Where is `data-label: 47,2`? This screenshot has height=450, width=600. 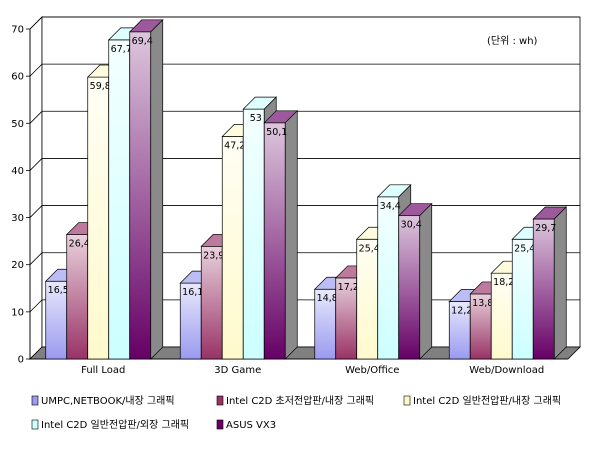
data-label: 47,2 is located at coordinates (234, 145).